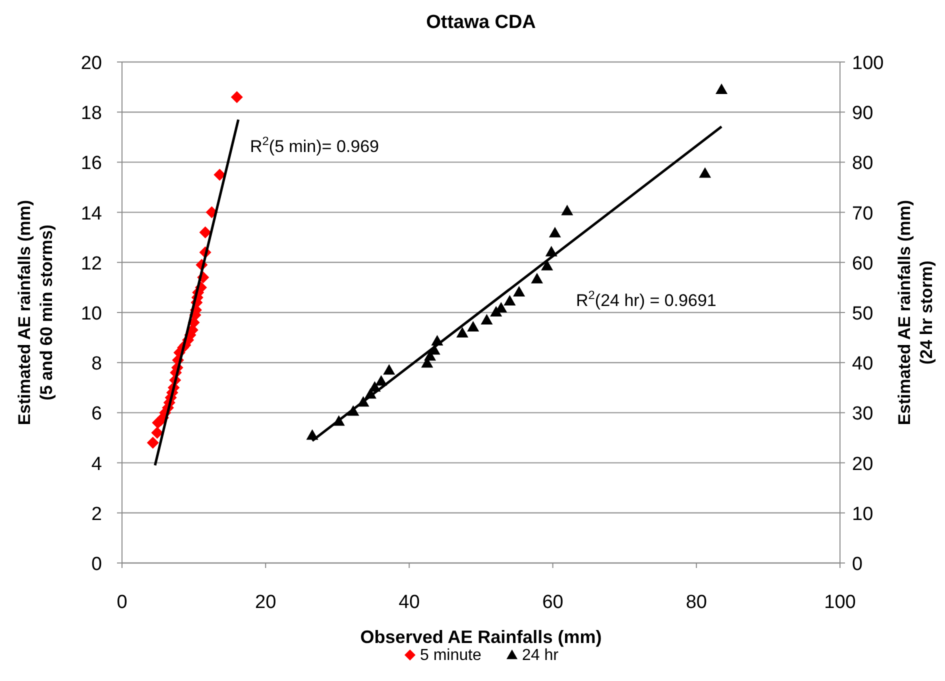 The image size is (945, 681). Describe the element at coordinates (481, 637) in the screenshot. I see `x-axis-title: Observed AE Rainfalls (mm)` at that location.